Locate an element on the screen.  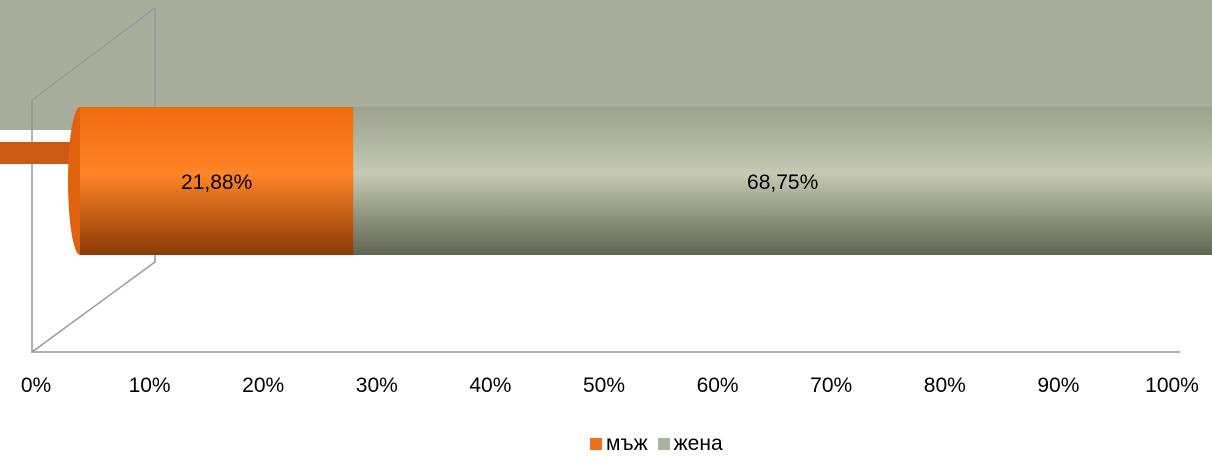
x-tick-label: 10% is located at coordinates (150, 385).